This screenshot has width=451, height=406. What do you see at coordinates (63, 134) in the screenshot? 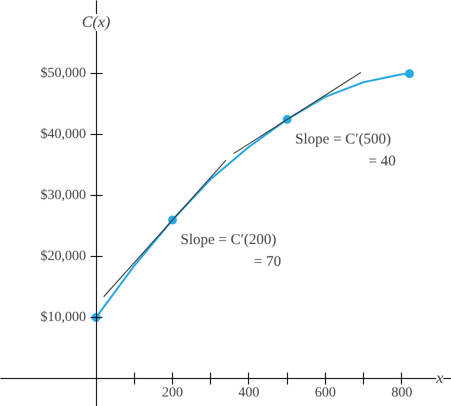
I see `y-tick-label: $40,000` at bounding box center [63, 134].